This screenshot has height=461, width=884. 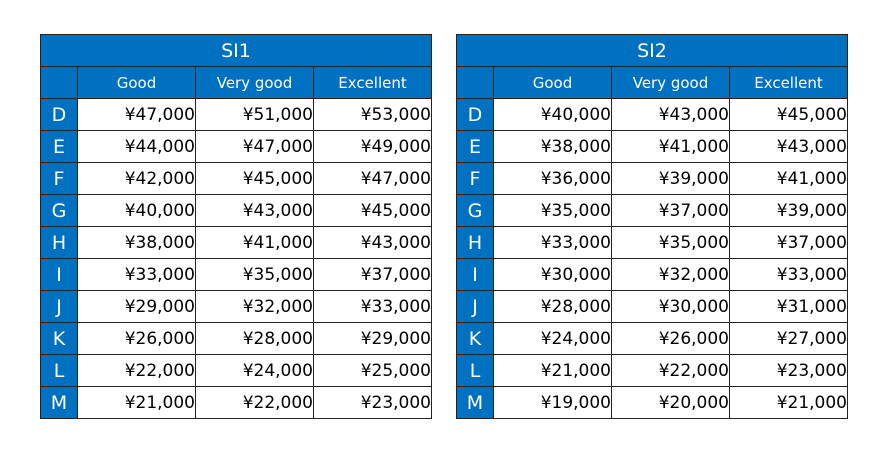 I want to click on price-cell: ¥29,000, so click(x=136, y=306).